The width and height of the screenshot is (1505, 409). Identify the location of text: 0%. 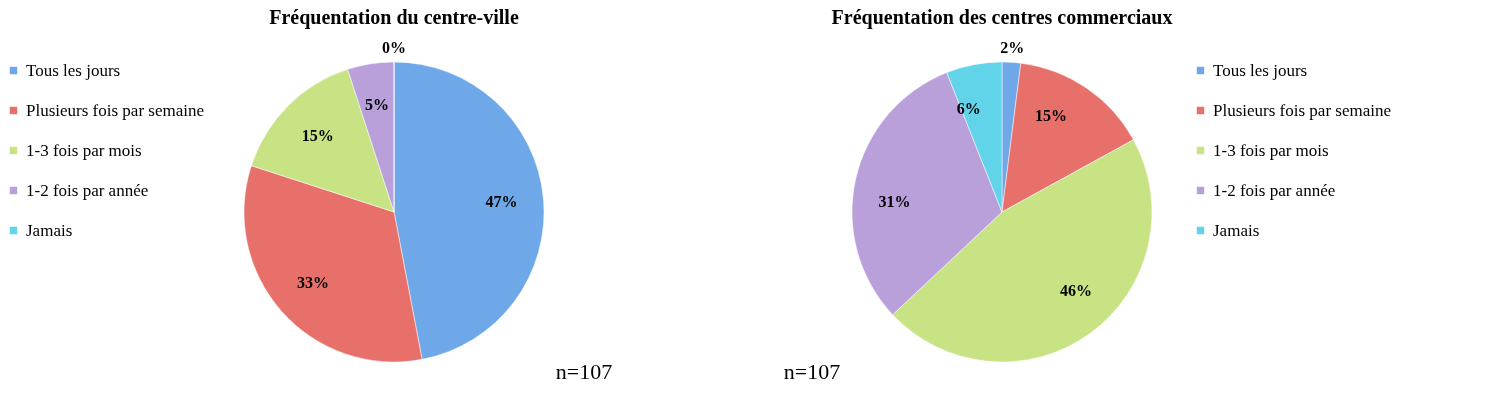
(394, 47).